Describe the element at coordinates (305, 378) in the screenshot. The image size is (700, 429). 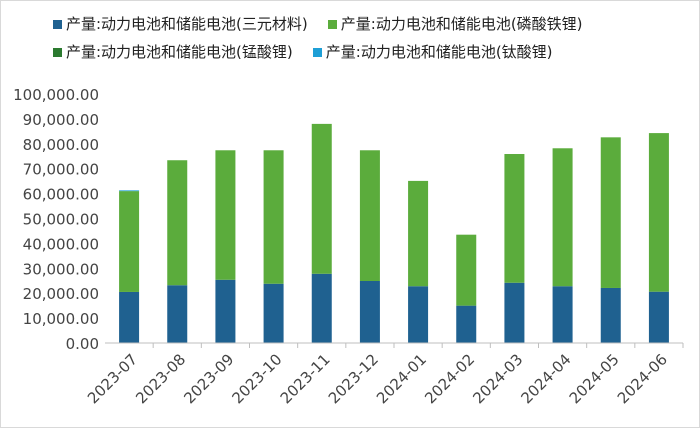
I see `x-tick-label: 2023-11` at that location.